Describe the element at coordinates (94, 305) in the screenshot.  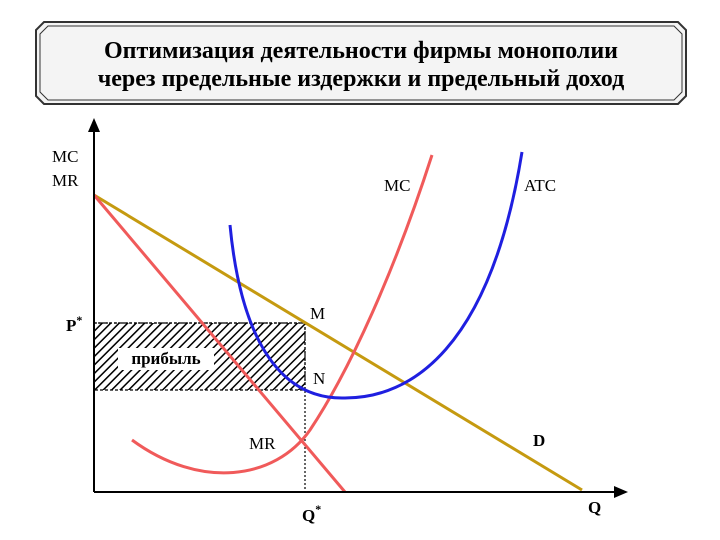
I see `y-axis` at that location.